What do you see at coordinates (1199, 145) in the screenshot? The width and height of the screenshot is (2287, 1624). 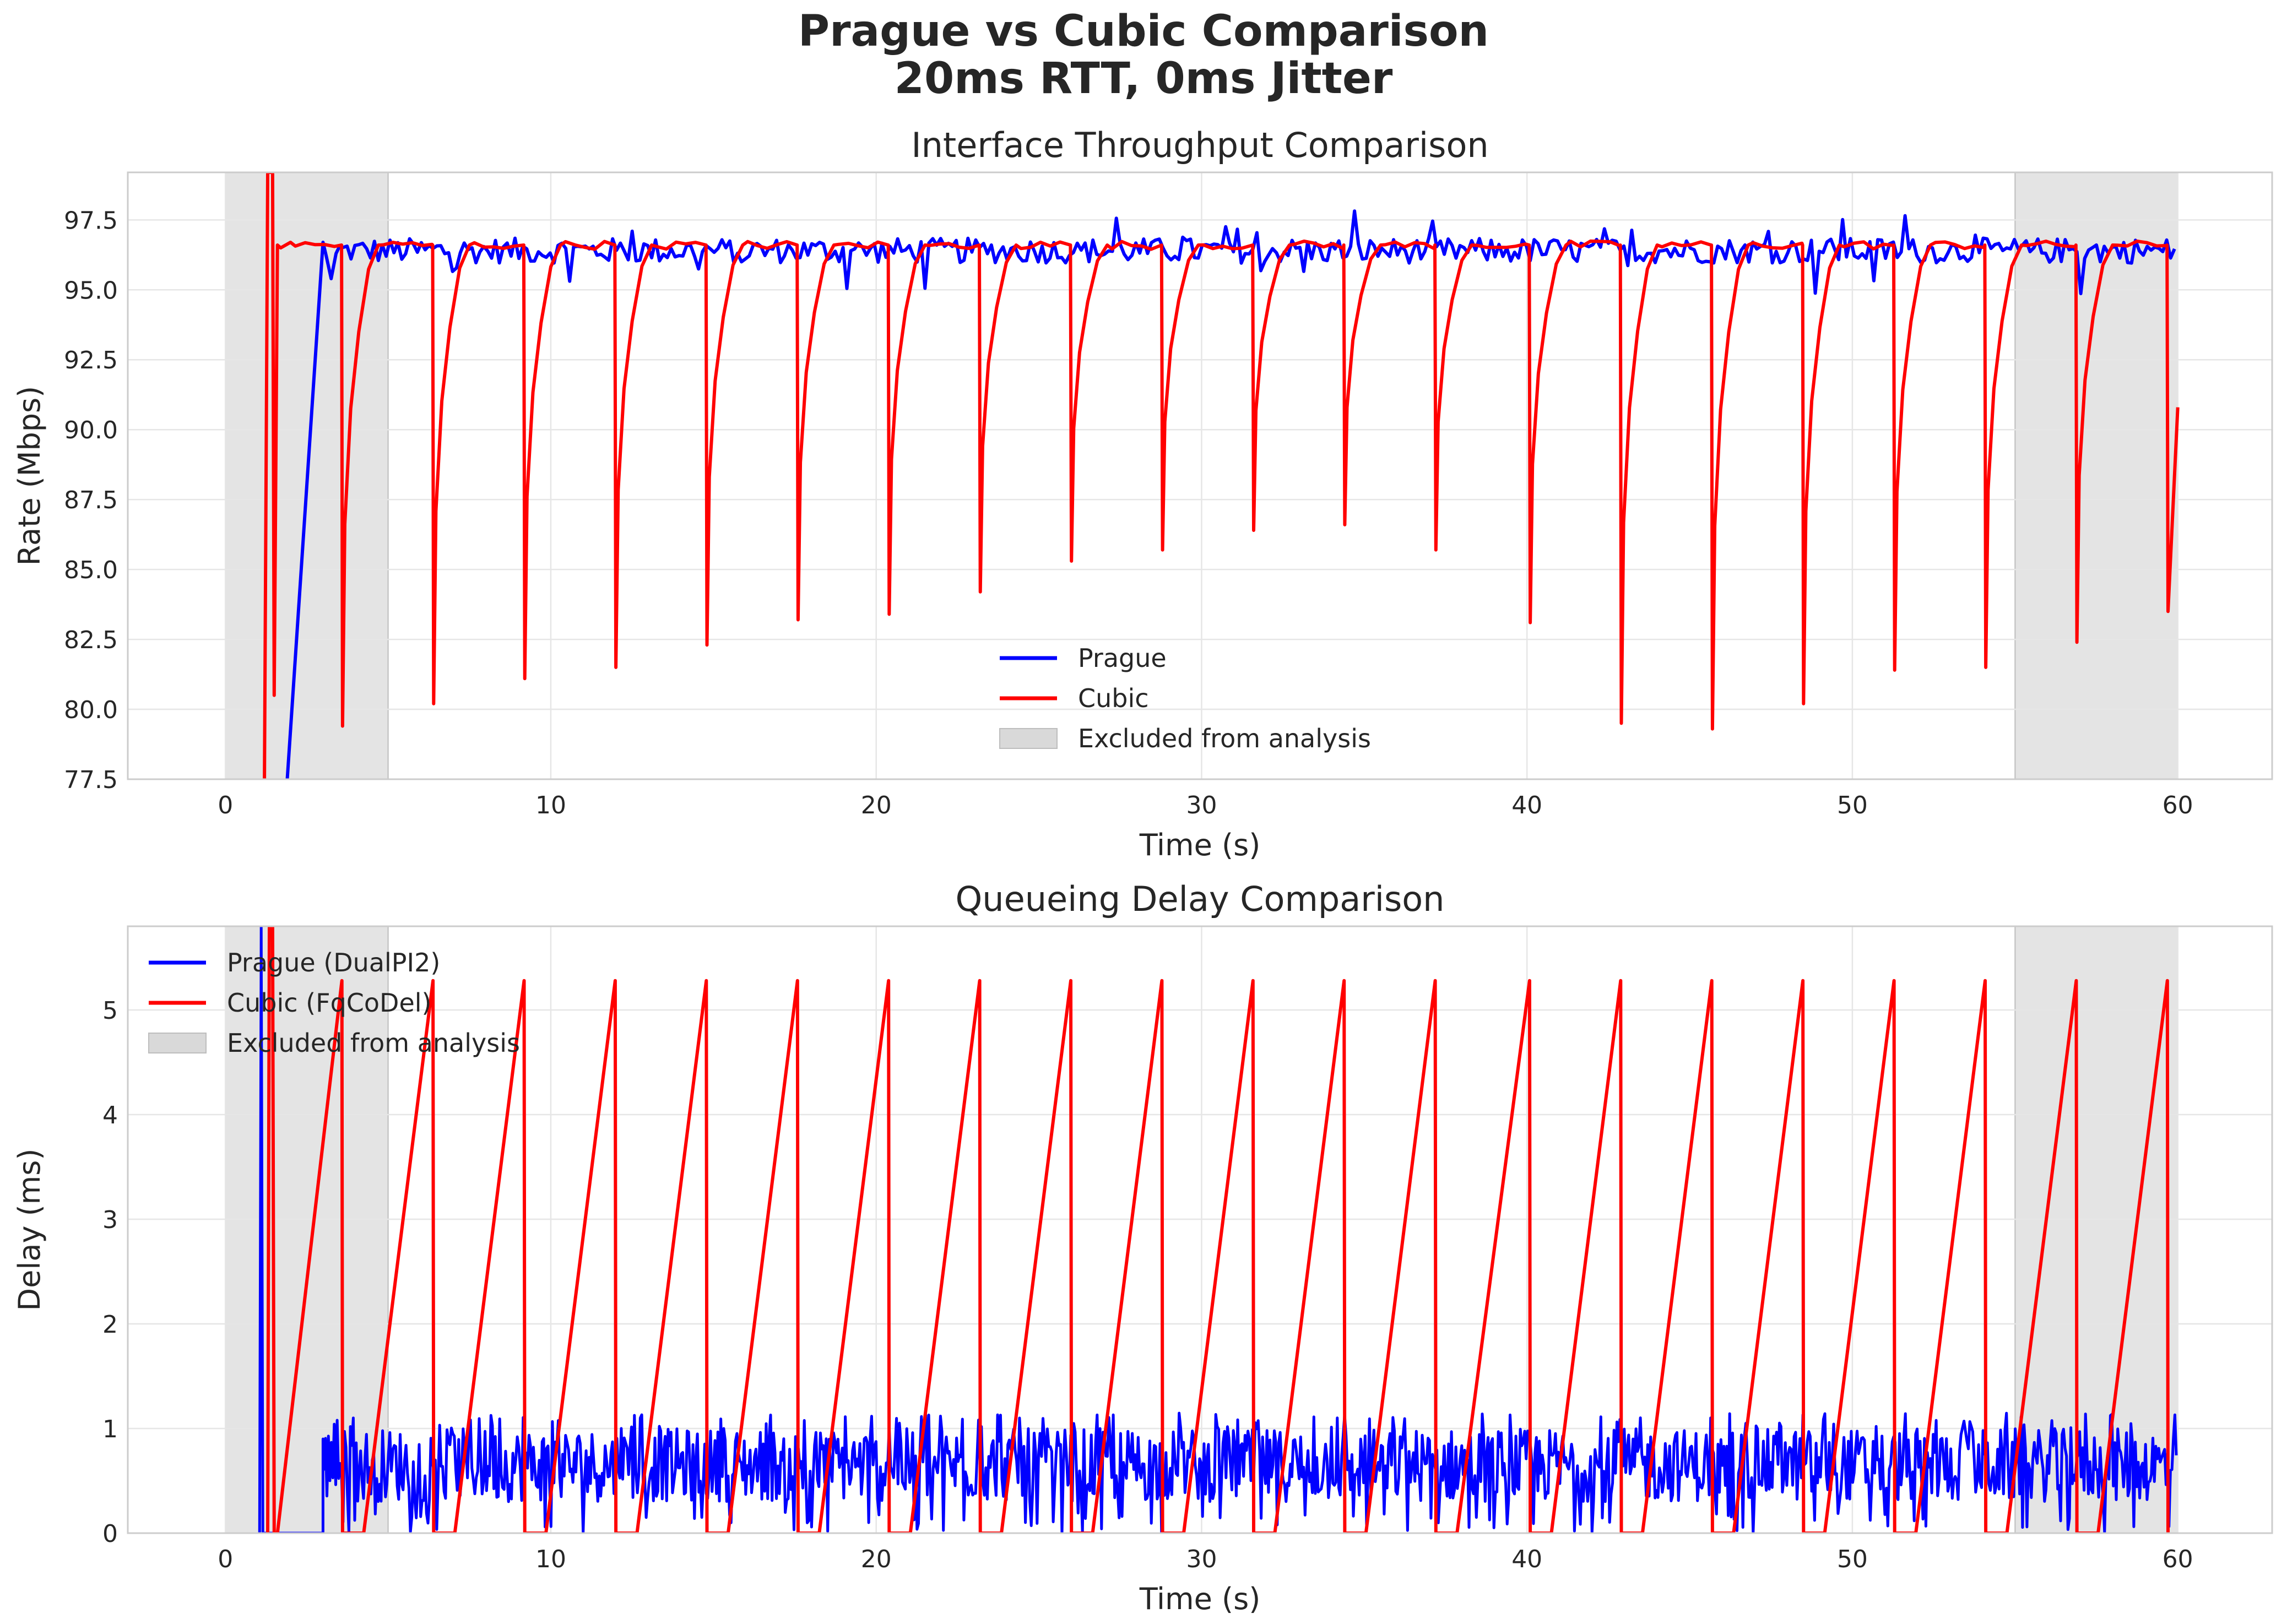 I see `chart-title: Interface Throughput Comparison` at bounding box center [1199, 145].